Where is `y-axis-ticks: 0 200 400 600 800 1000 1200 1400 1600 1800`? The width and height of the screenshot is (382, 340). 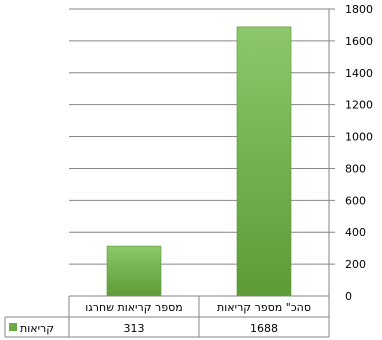
y-axis-ticks: 0 200 400 600 800 1000 1200 1400 1600 1800 is located at coordinates (359, 153).